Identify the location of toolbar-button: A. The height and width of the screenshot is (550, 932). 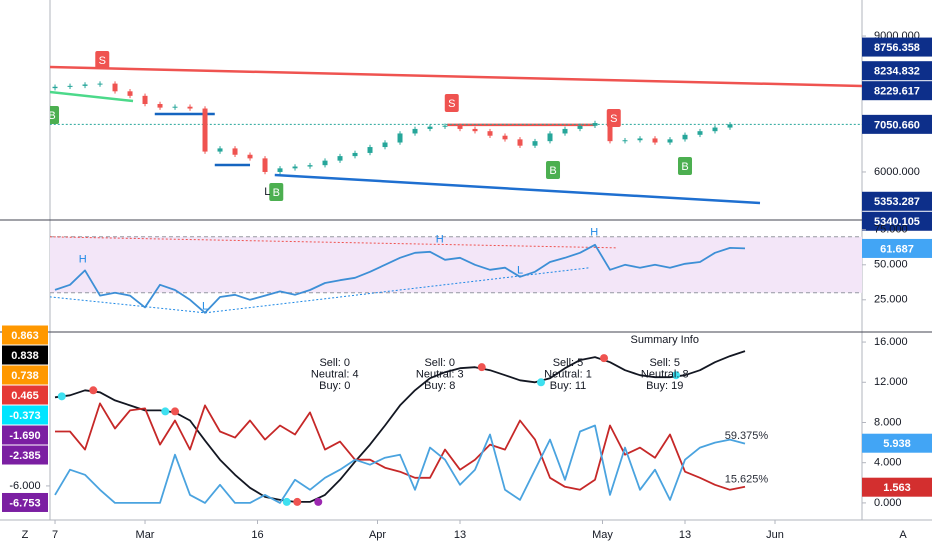
(903, 535).